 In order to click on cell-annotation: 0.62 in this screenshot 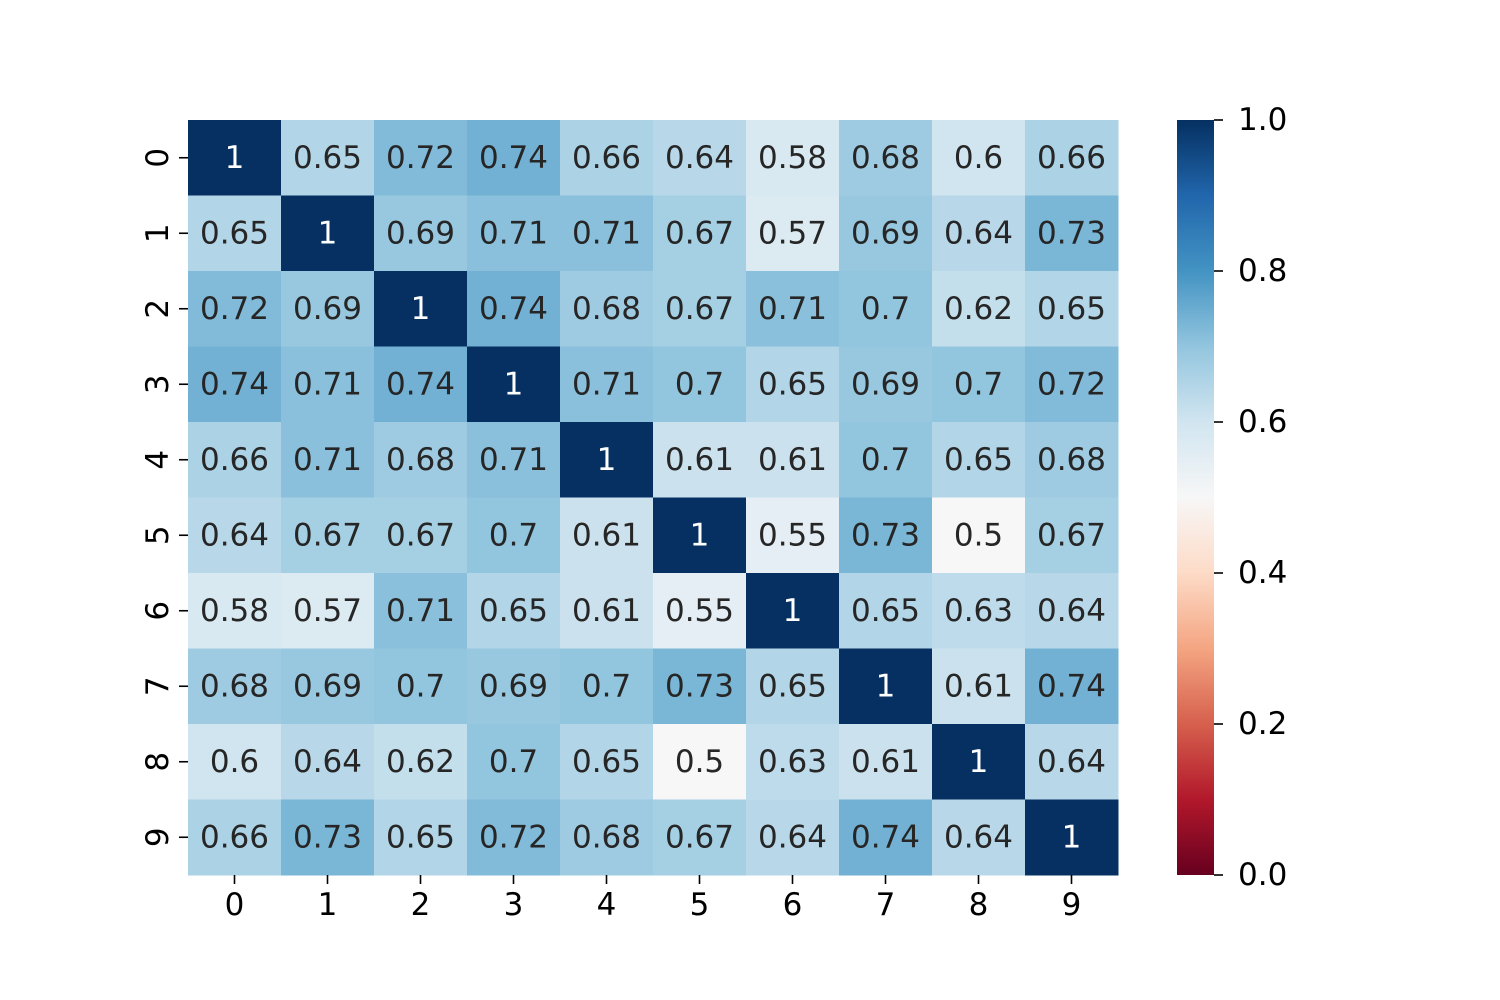, I will do `click(978, 309)`.